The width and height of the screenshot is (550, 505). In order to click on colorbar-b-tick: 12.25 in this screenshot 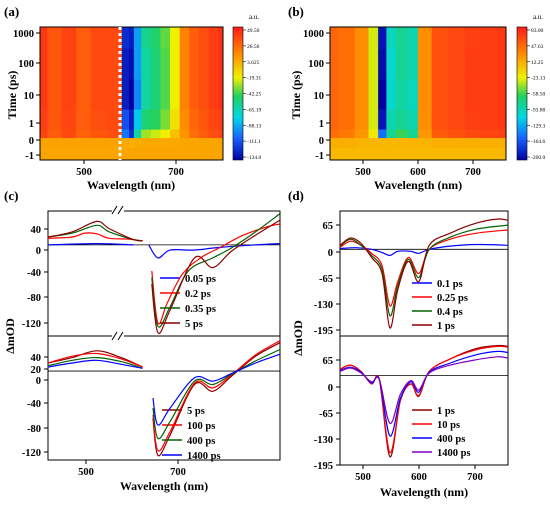, I will do `click(537, 63)`.